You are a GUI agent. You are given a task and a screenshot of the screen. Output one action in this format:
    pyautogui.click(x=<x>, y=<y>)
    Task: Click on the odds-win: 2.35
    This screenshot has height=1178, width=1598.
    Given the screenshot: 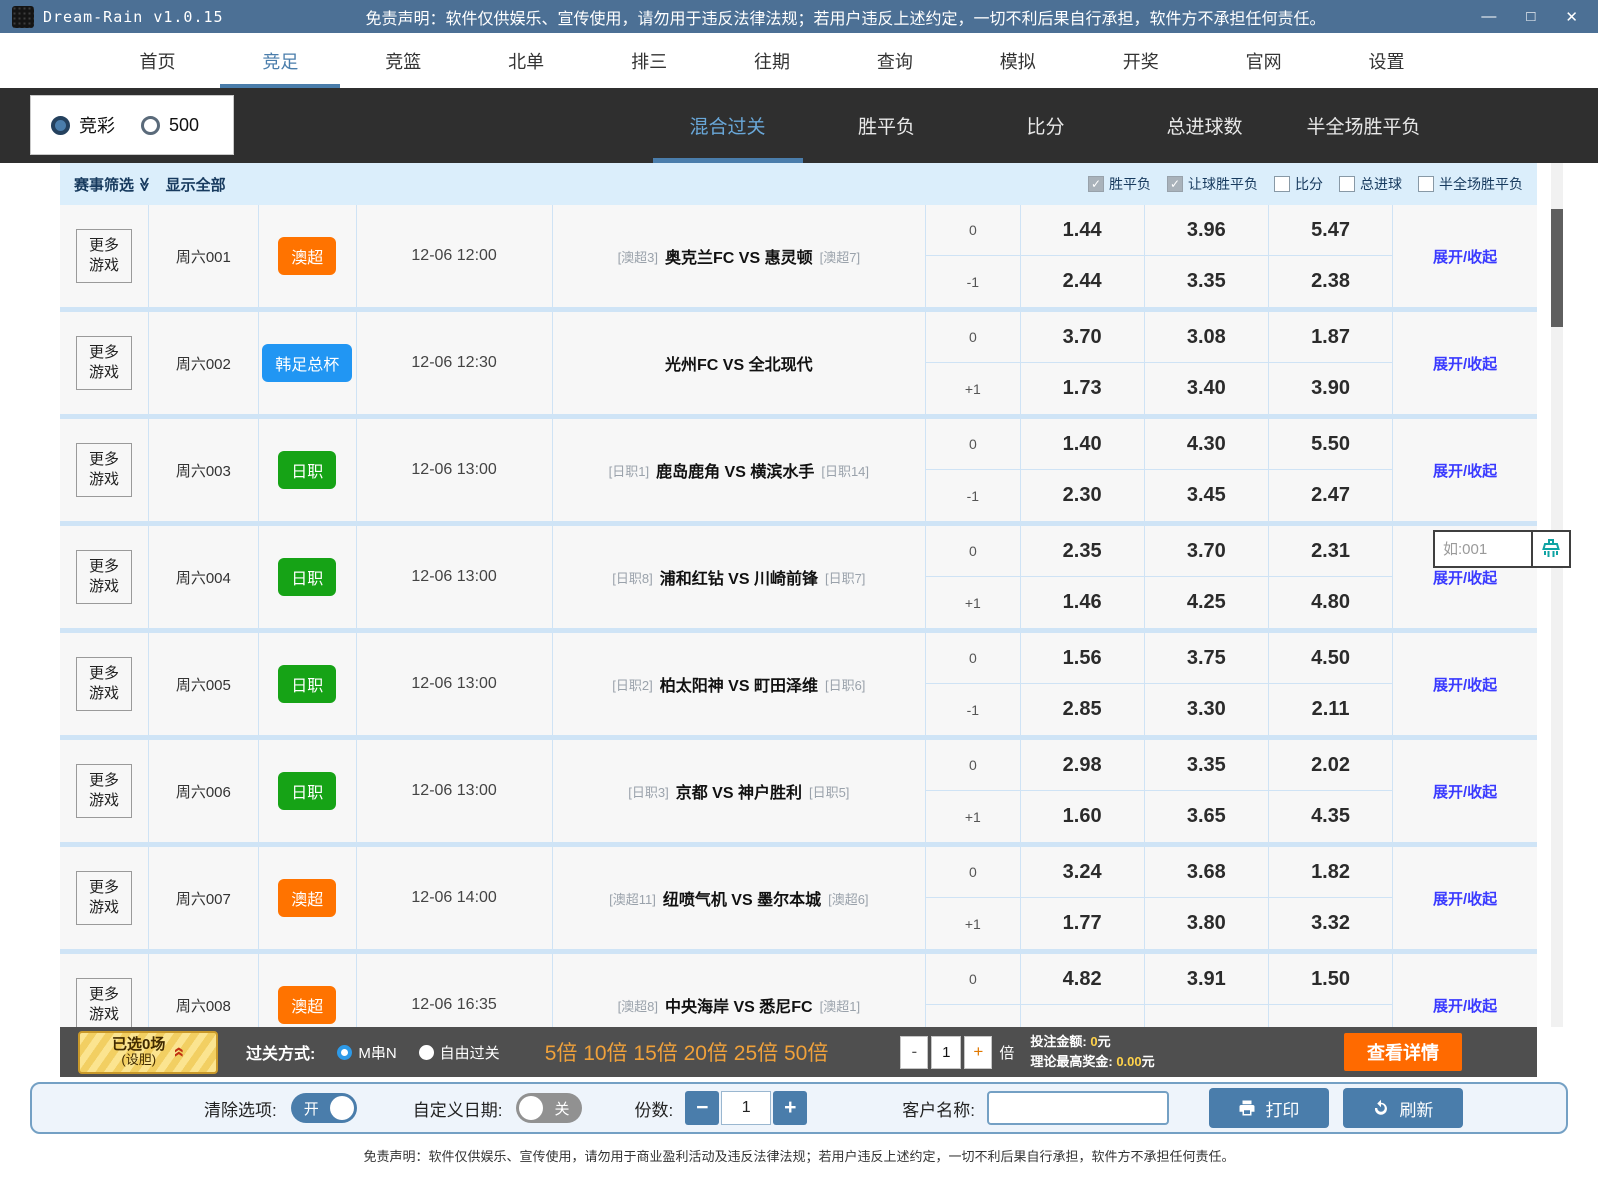 What is the action you would take?
    pyautogui.click(x=1081, y=551)
    